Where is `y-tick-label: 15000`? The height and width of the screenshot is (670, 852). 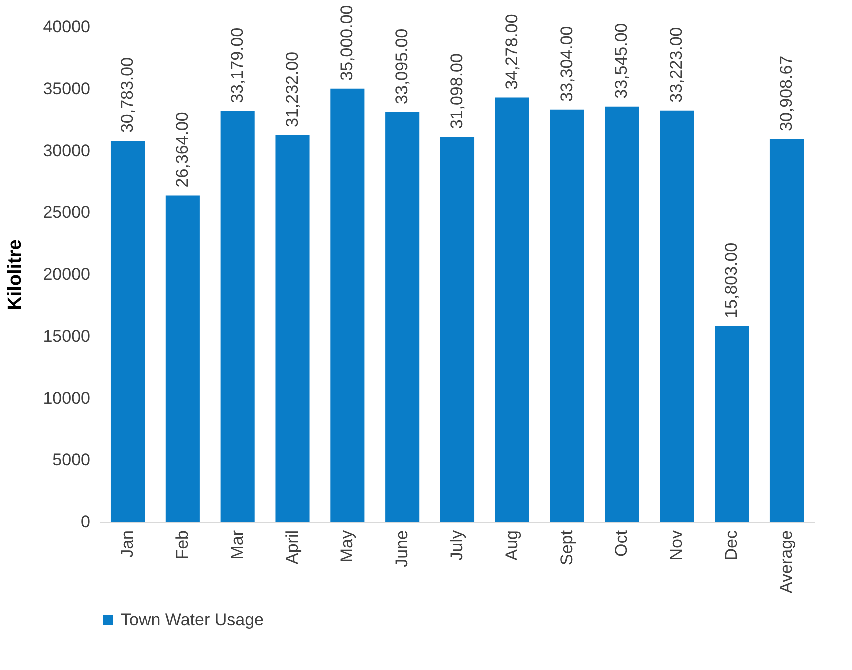
y-tick-label: 15000 is located at coordinates (66, 336).